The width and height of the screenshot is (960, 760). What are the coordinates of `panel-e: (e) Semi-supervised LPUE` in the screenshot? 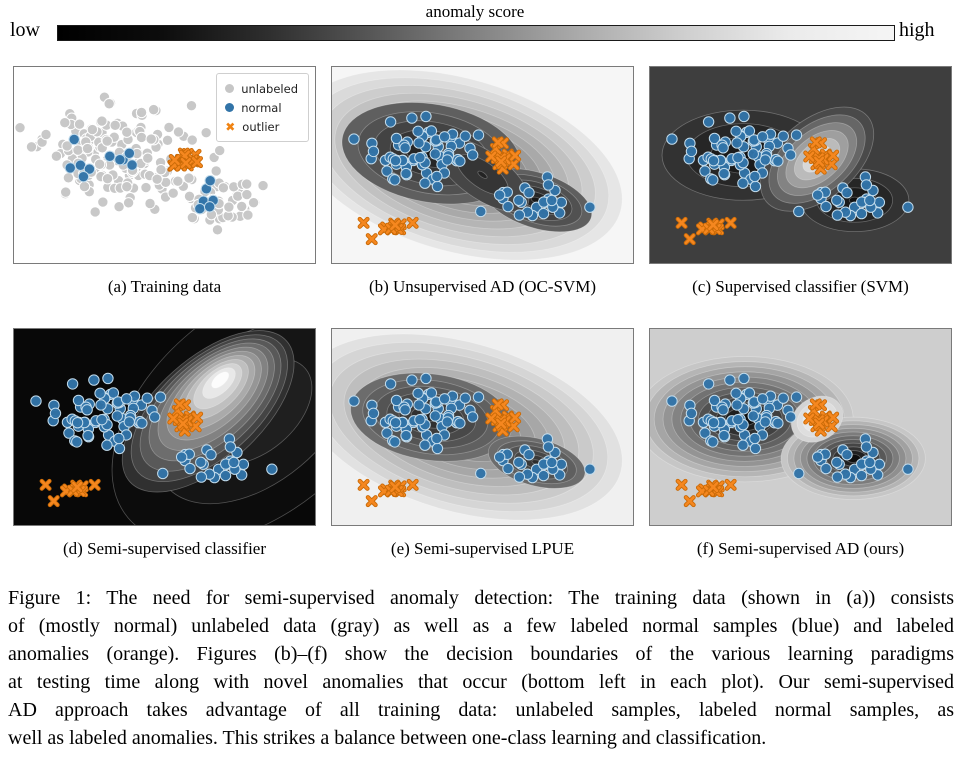 It's located at (482, 443).